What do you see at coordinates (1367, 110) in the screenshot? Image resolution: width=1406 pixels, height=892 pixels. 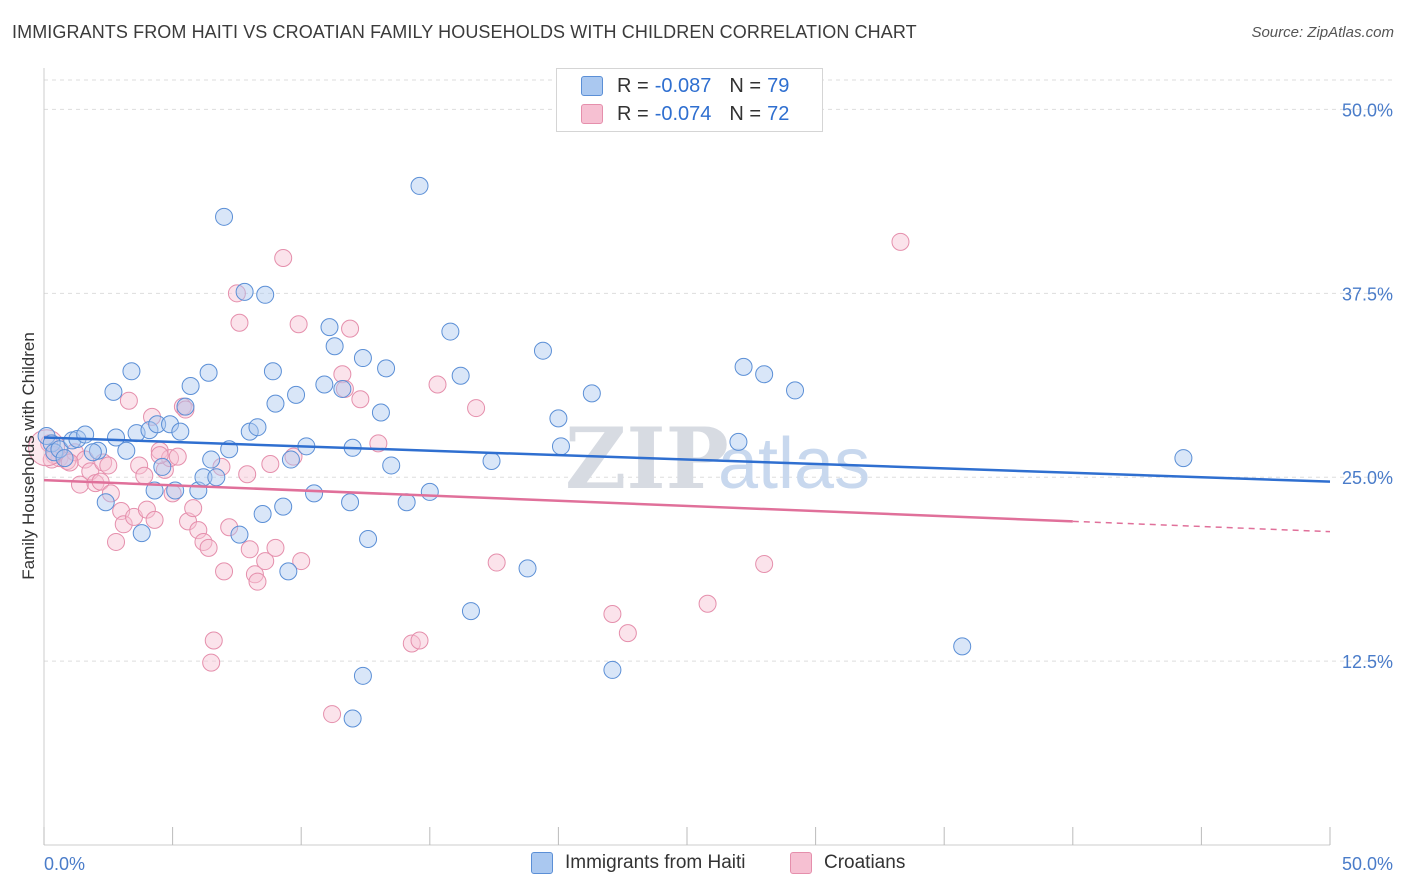 I see `y-tick-label: 50.0%` at bounding box center [1367, 110].